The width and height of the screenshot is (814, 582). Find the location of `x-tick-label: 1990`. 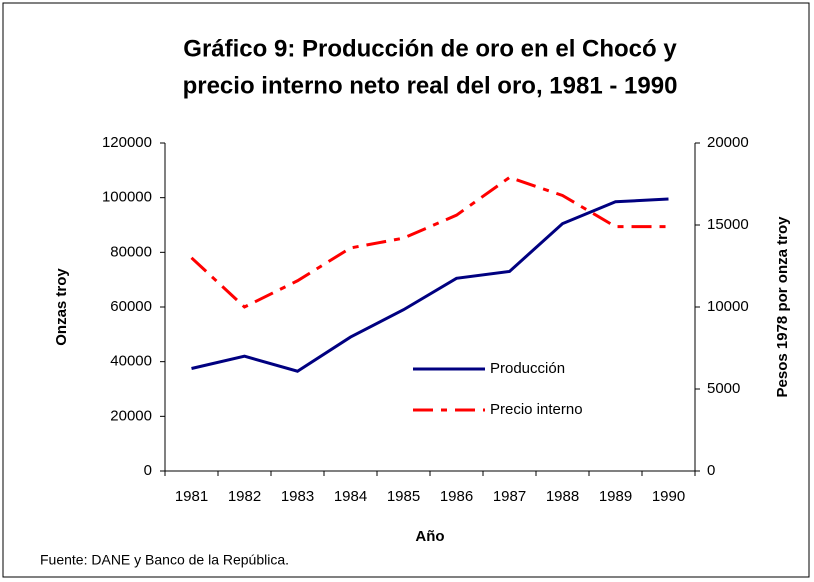

x-tick-label: 1990 is located at coordinates (668, 496).